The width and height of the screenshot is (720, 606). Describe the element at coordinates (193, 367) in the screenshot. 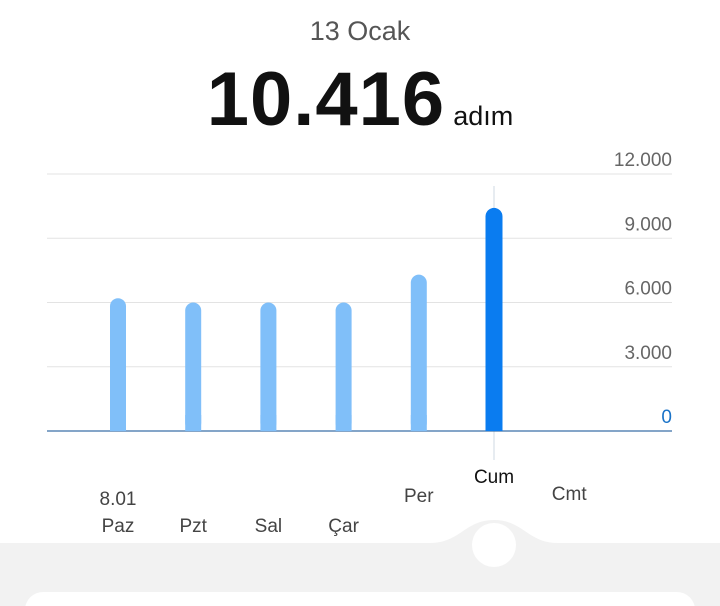

I see `bar-Pzt` at that location.